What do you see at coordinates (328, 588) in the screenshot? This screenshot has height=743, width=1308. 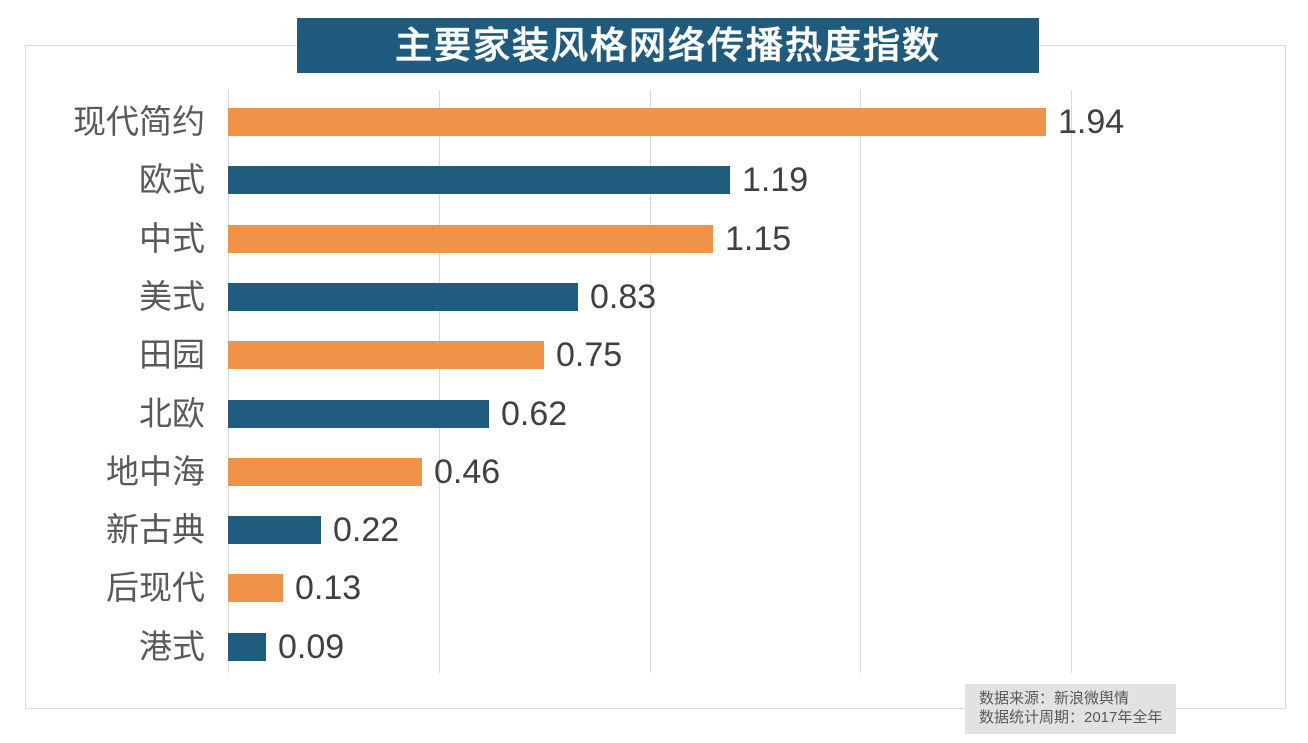 I see `value-label: 0.13` at bounding box center [328, 588].